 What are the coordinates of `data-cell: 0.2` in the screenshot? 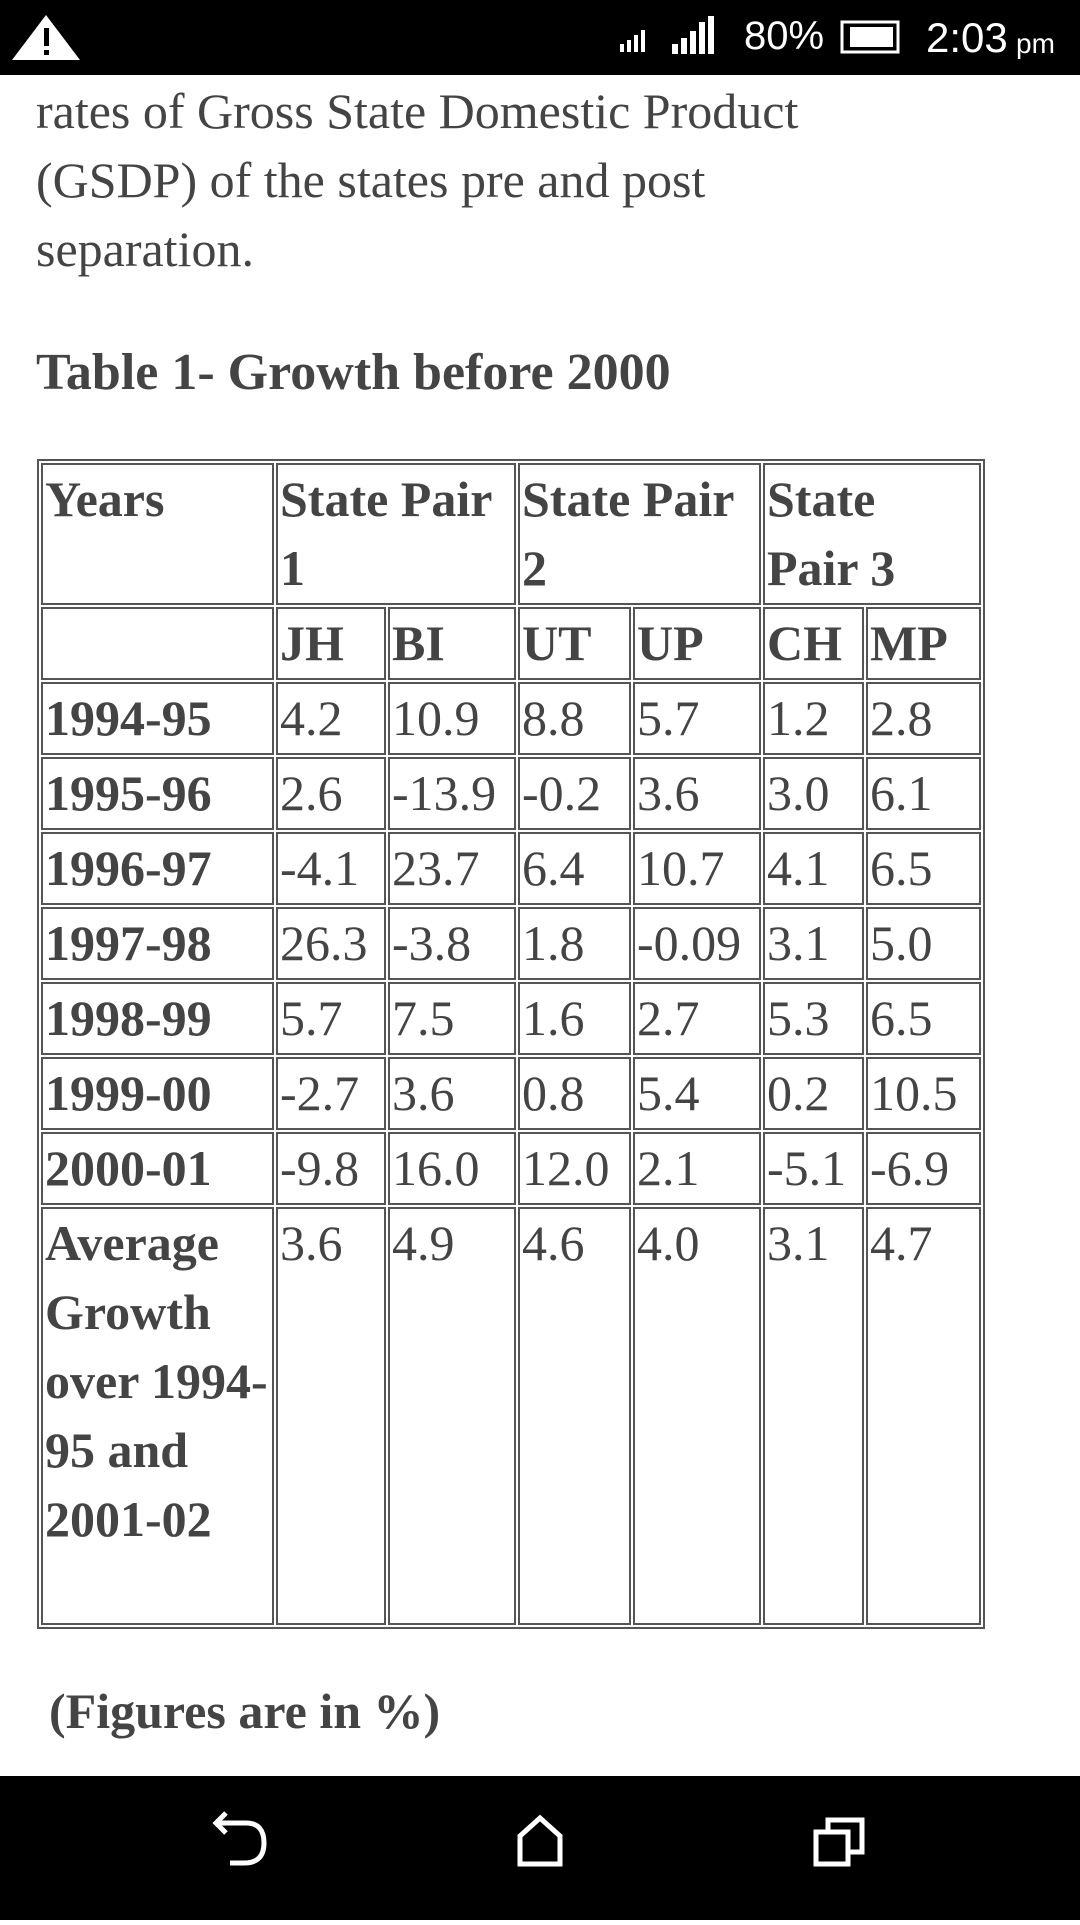 It's located at (813, 1093).